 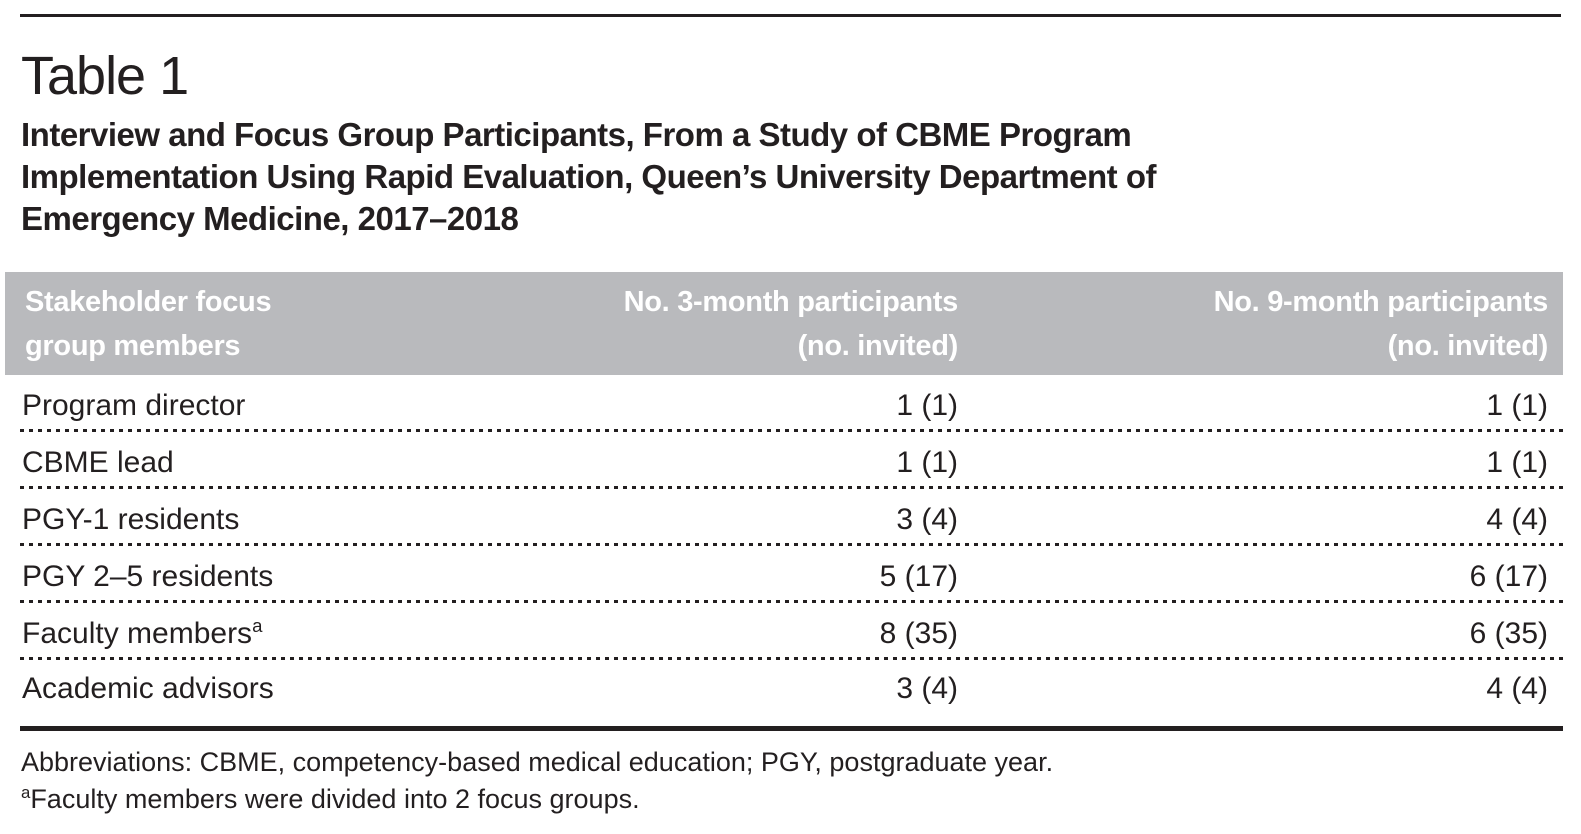 I want to click on cell-stakeholder: CBME lead, so click(x=98, y=462).